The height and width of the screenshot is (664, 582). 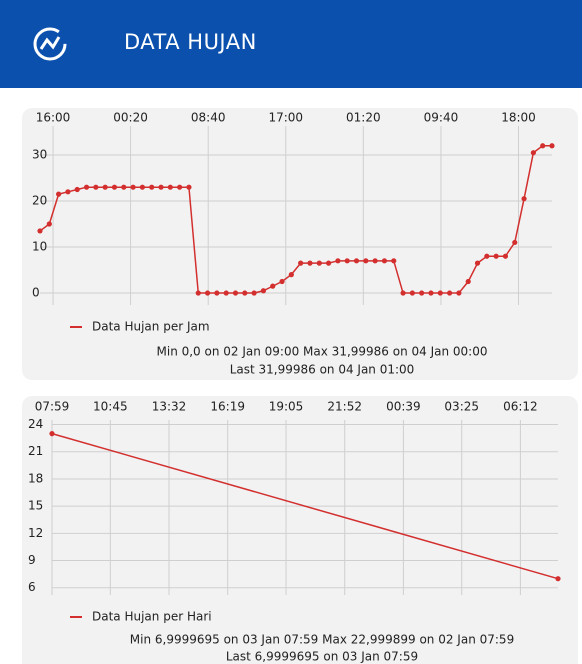 What do you see at coordinates (227, 407) in the screenshot?
I see `x-tick-label: 16:19` at bounding box center [227, 407].